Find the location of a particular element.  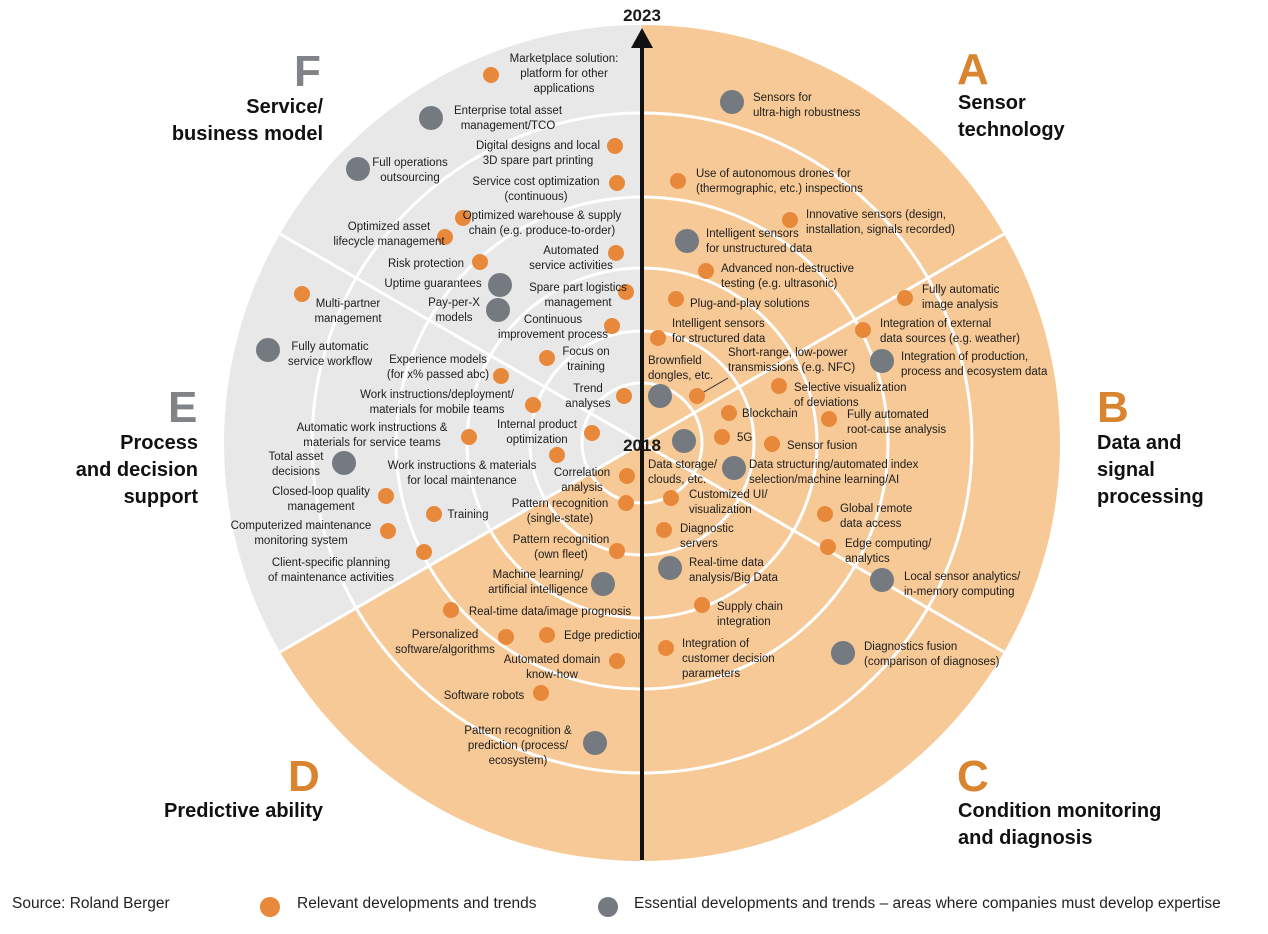

radar-item-label-line: Integration of is located at coordinates (716, 644).